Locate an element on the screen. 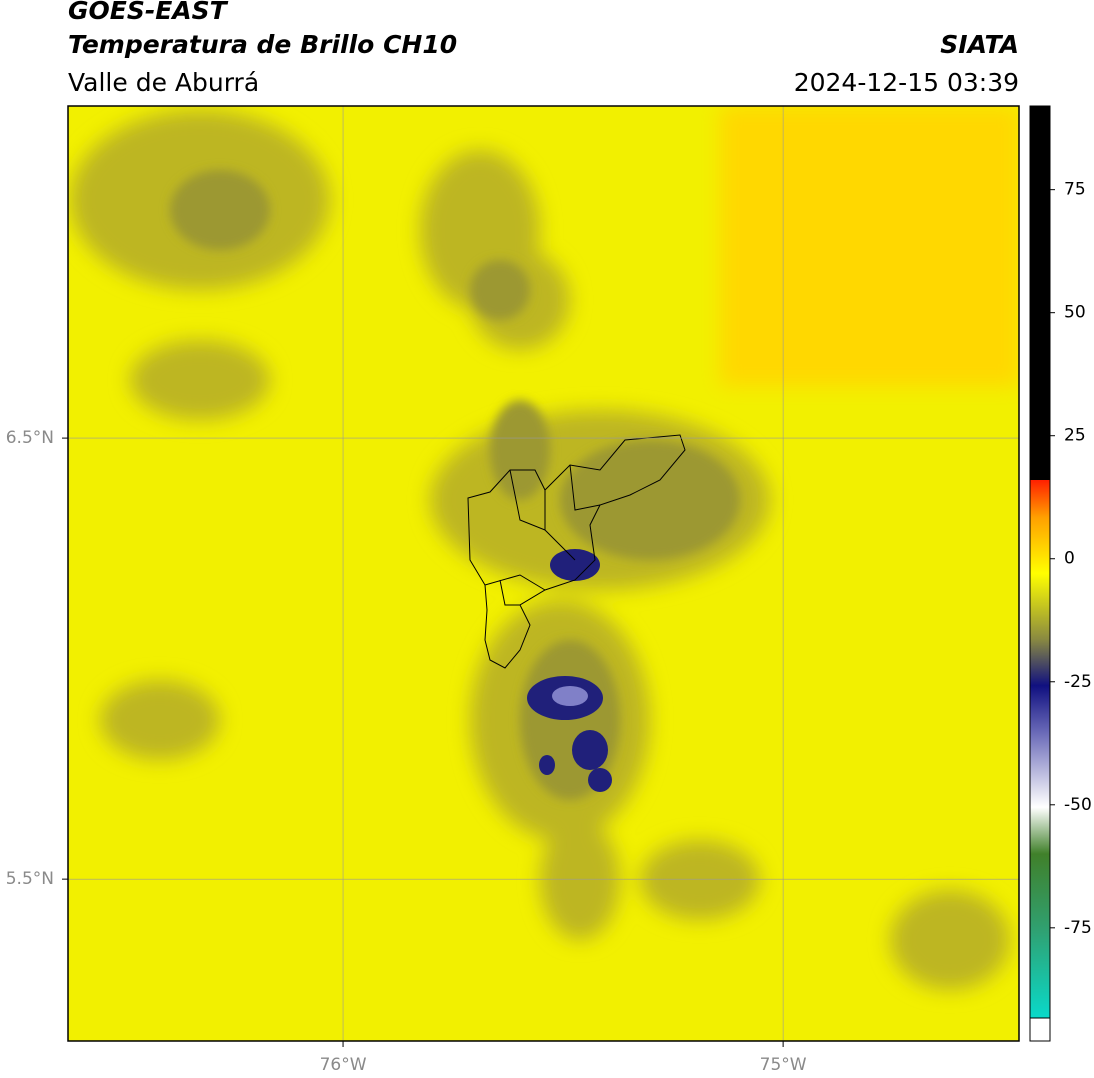  colorbar-tick-label: 50 is located at coordinates (1075, 313).